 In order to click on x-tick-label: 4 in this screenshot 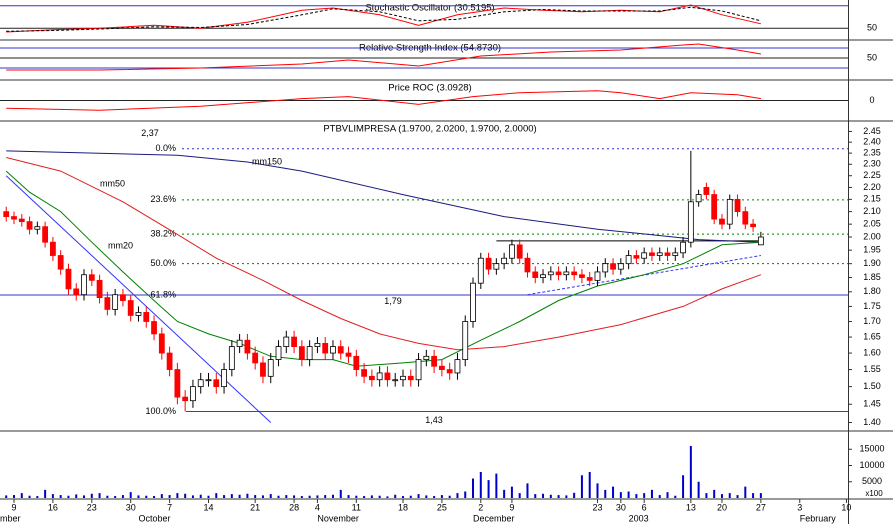, I will do `click(317, 507)`.